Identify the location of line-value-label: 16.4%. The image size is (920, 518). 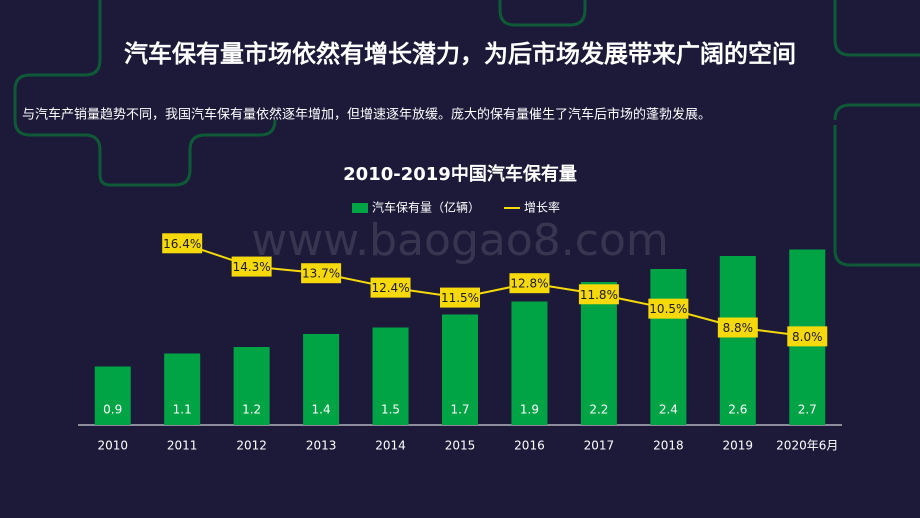
(182, 244).